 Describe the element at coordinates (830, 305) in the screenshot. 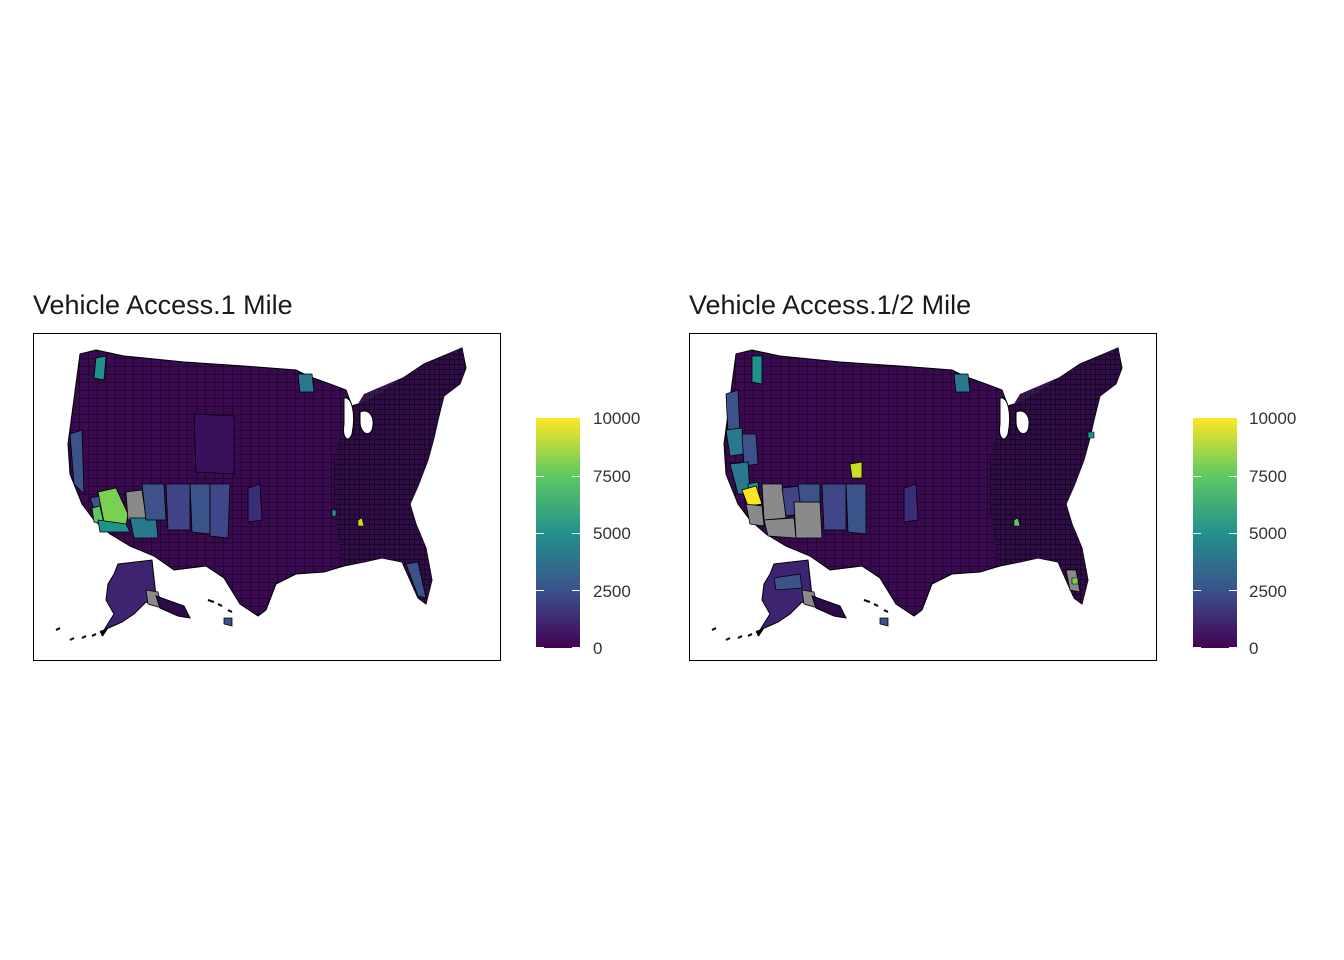

I see `panel-title: Vehicle Access.1/2 Mile` at that location.